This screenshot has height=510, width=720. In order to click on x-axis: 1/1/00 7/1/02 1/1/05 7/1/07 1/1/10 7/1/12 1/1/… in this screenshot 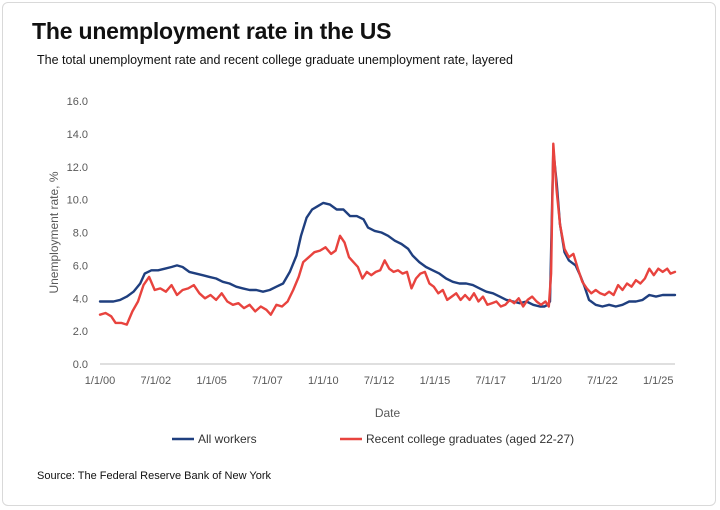, I will do `click(379, 381)`.